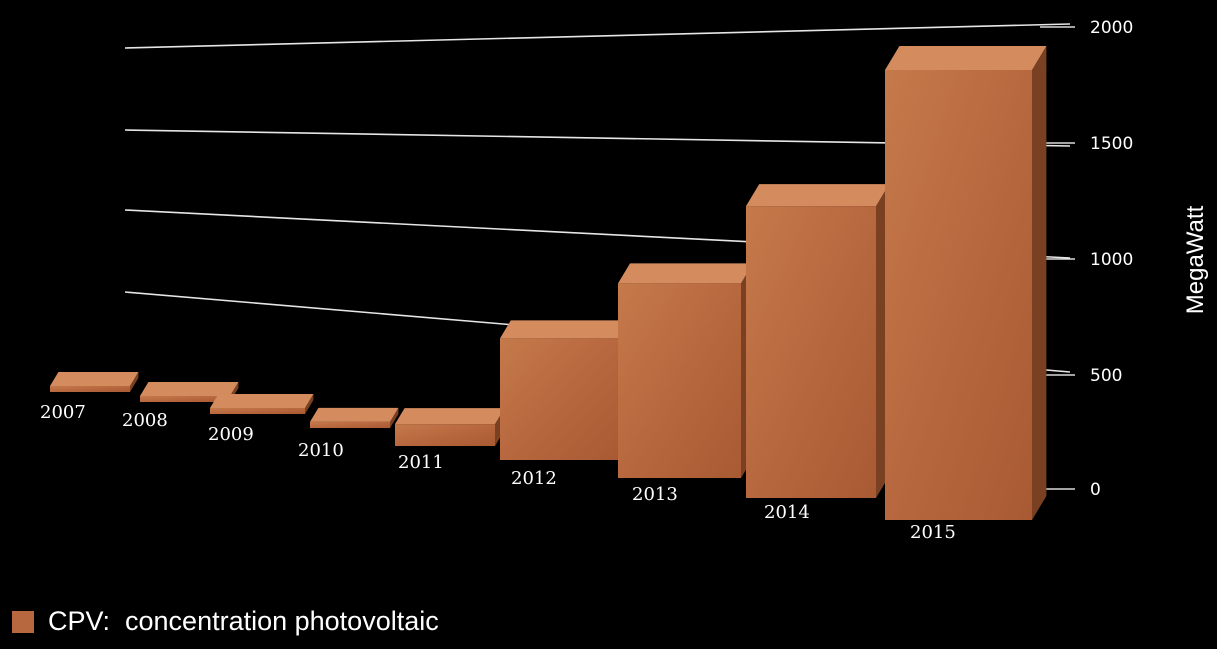 The width and height of the screenshot is (1217, 649). I want to click on gridline, so click(597, 36).